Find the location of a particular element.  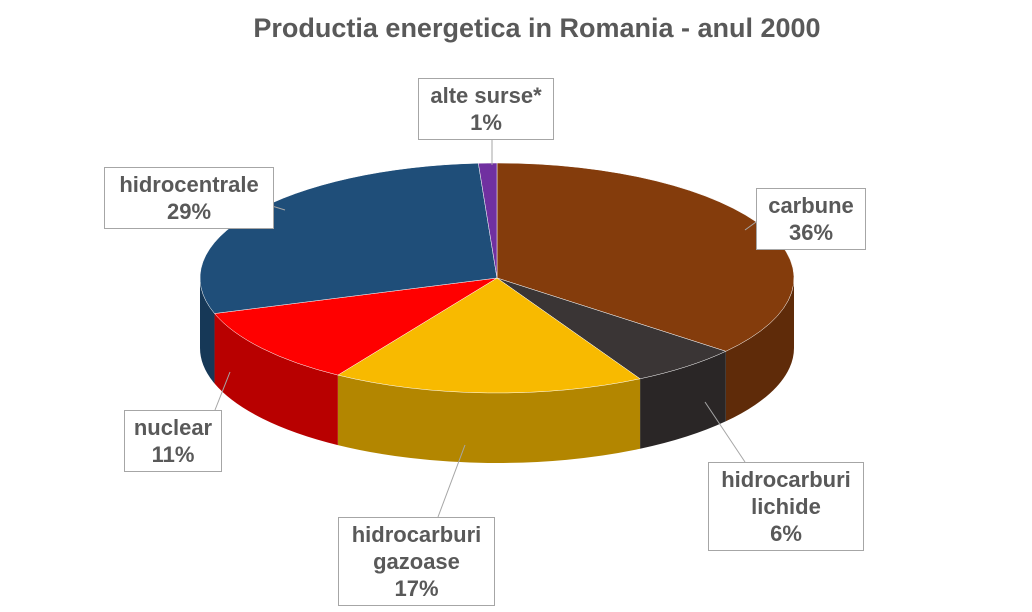

label-category: nuclear is located at coordinates (173, 427).